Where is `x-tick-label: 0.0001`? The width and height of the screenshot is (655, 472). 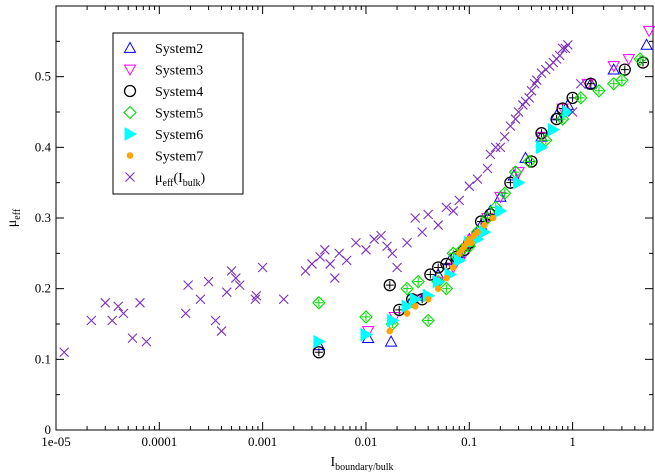 x-tick-label: 0.0001 is located at coordinates (159, 441).